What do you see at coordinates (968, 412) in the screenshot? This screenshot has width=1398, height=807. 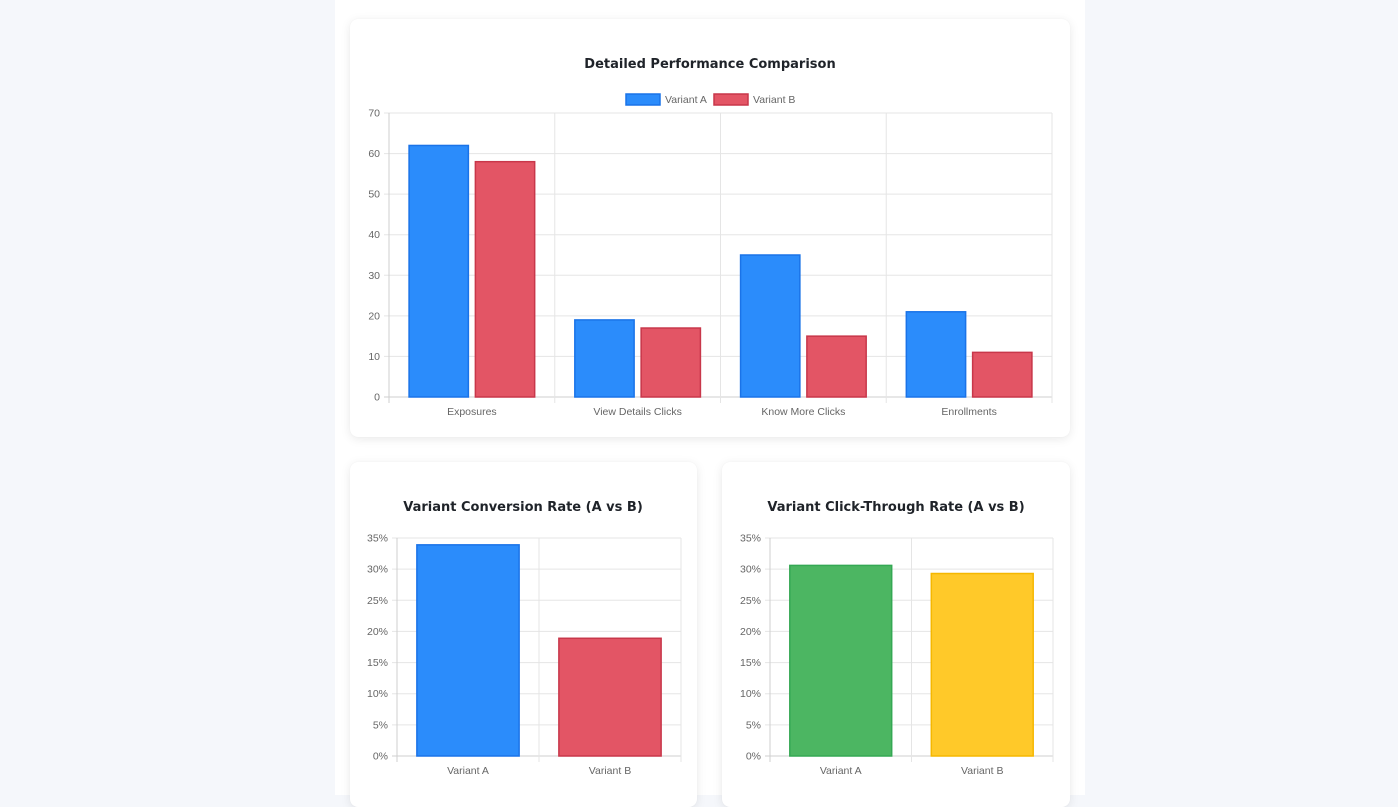 I see `x-tick-label: Enrollments` at bounding box center [968, 412].